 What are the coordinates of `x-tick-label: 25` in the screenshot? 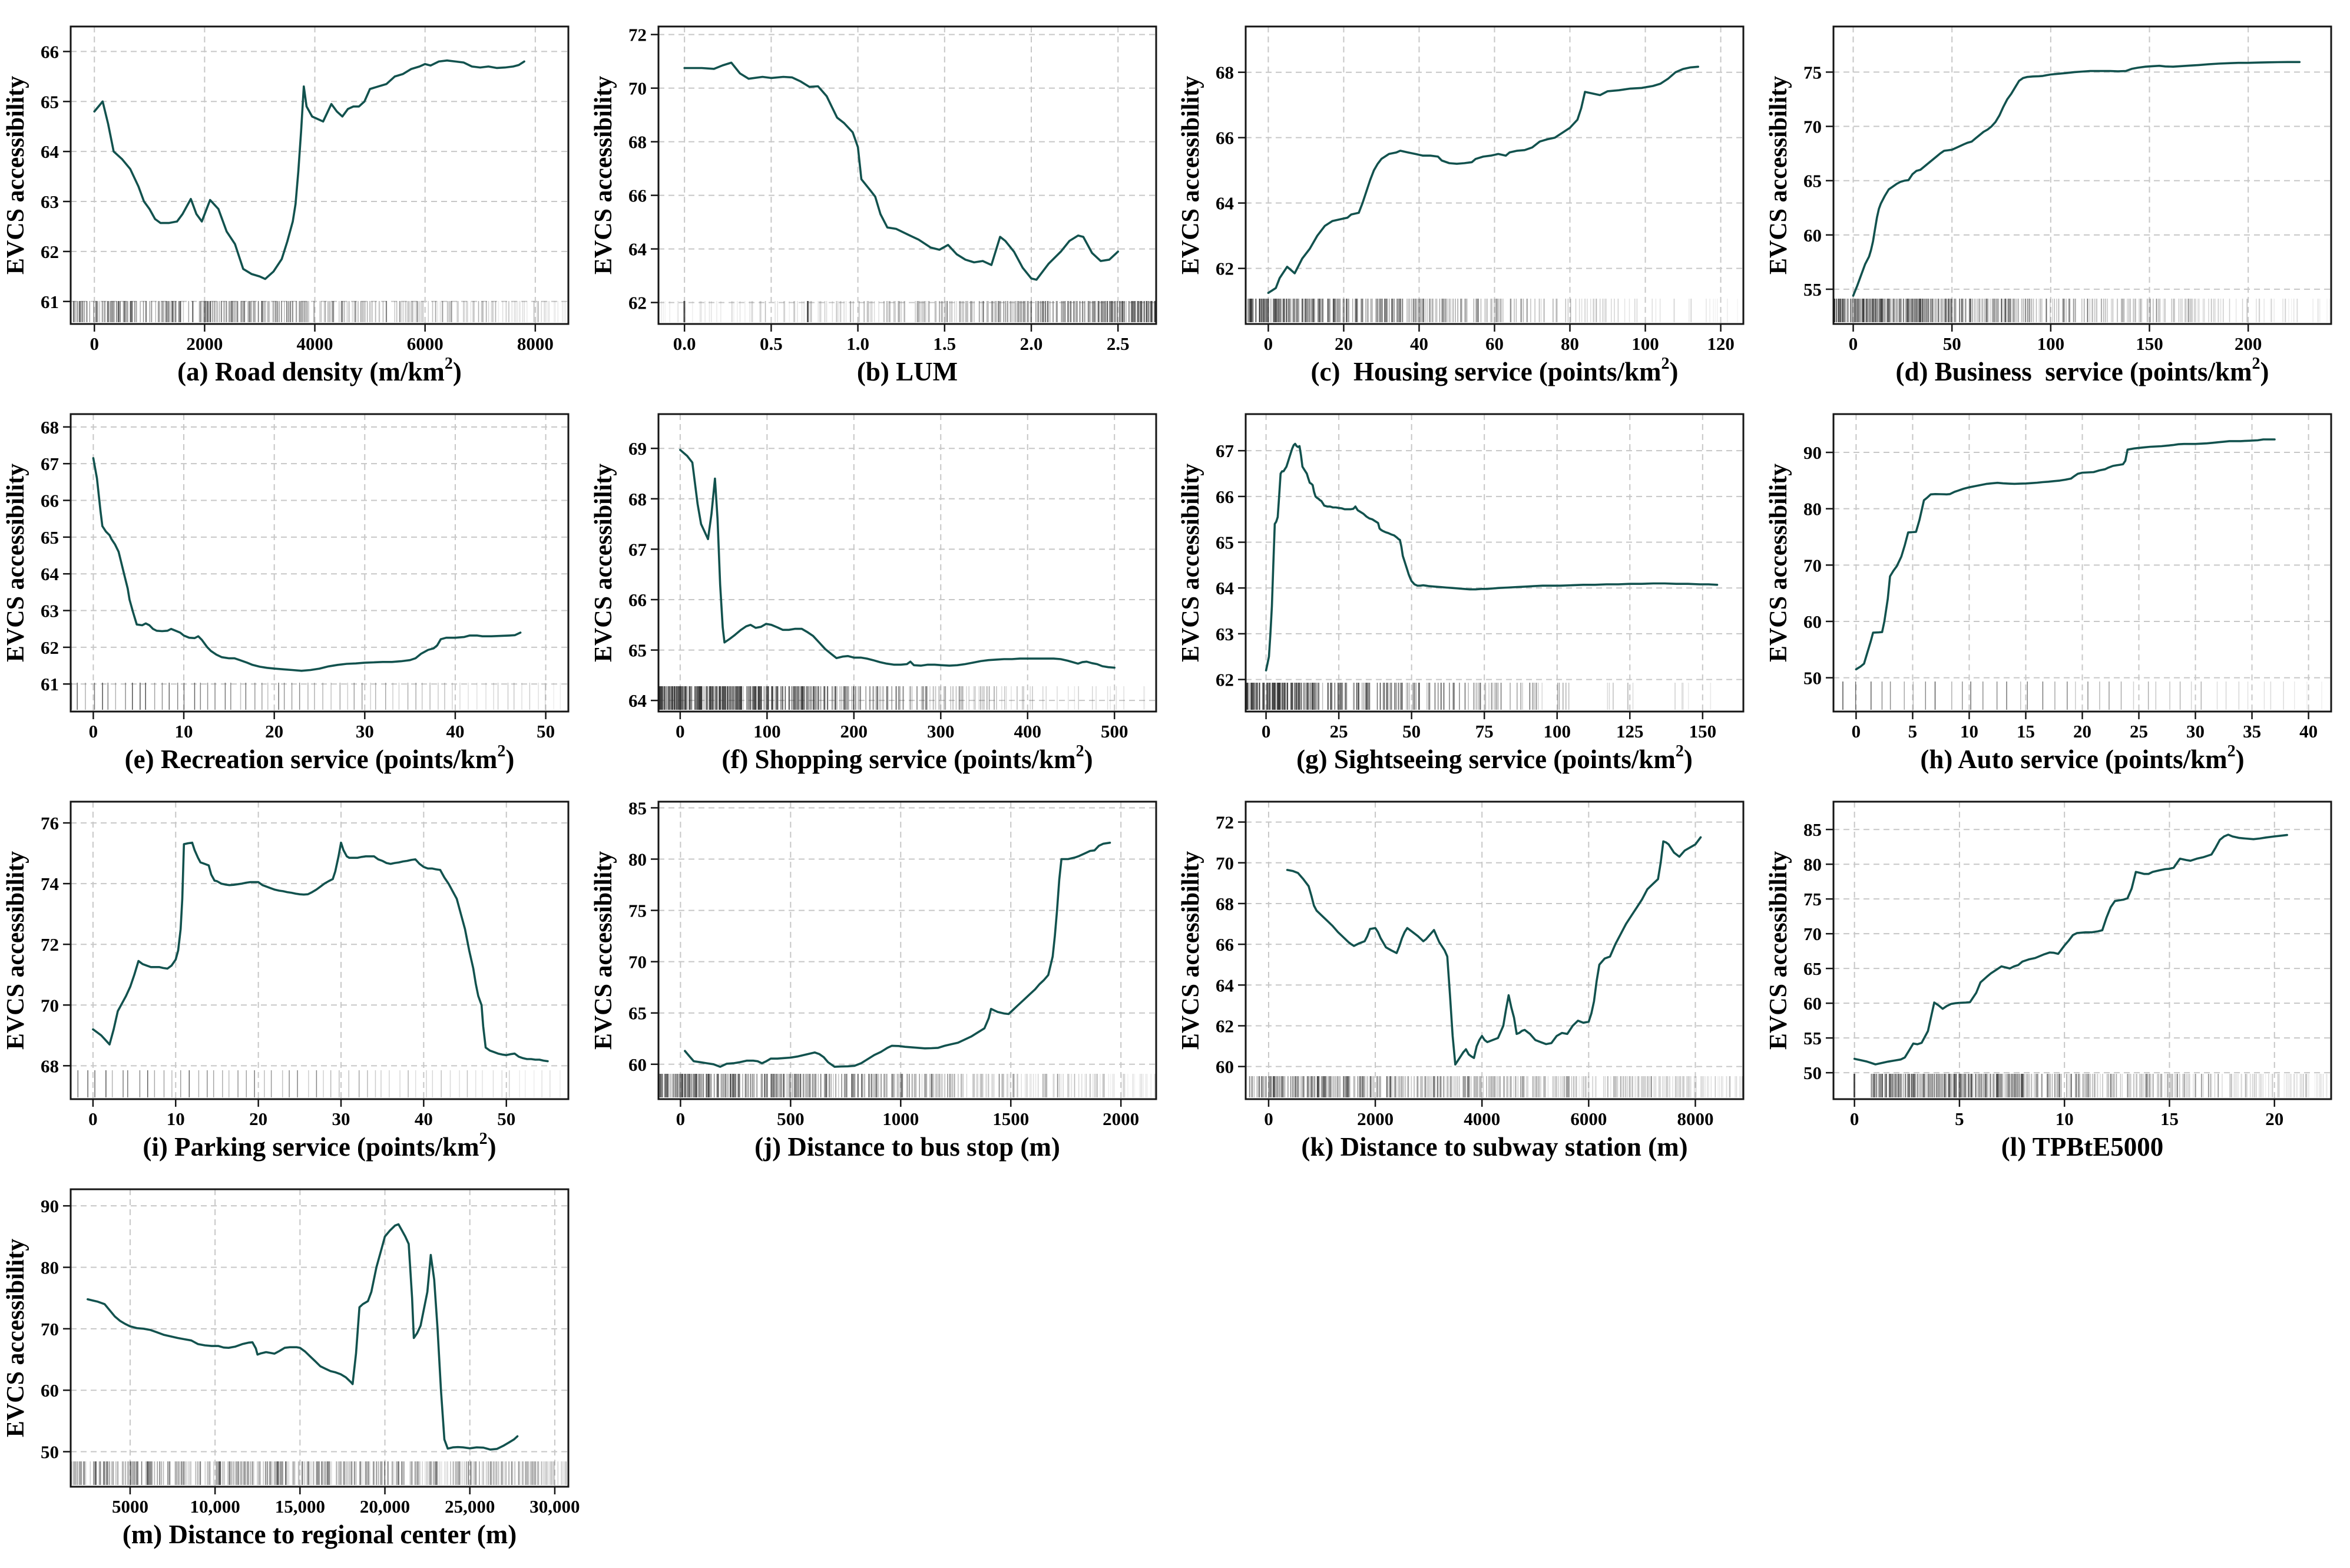 It's located at (1339, 731).